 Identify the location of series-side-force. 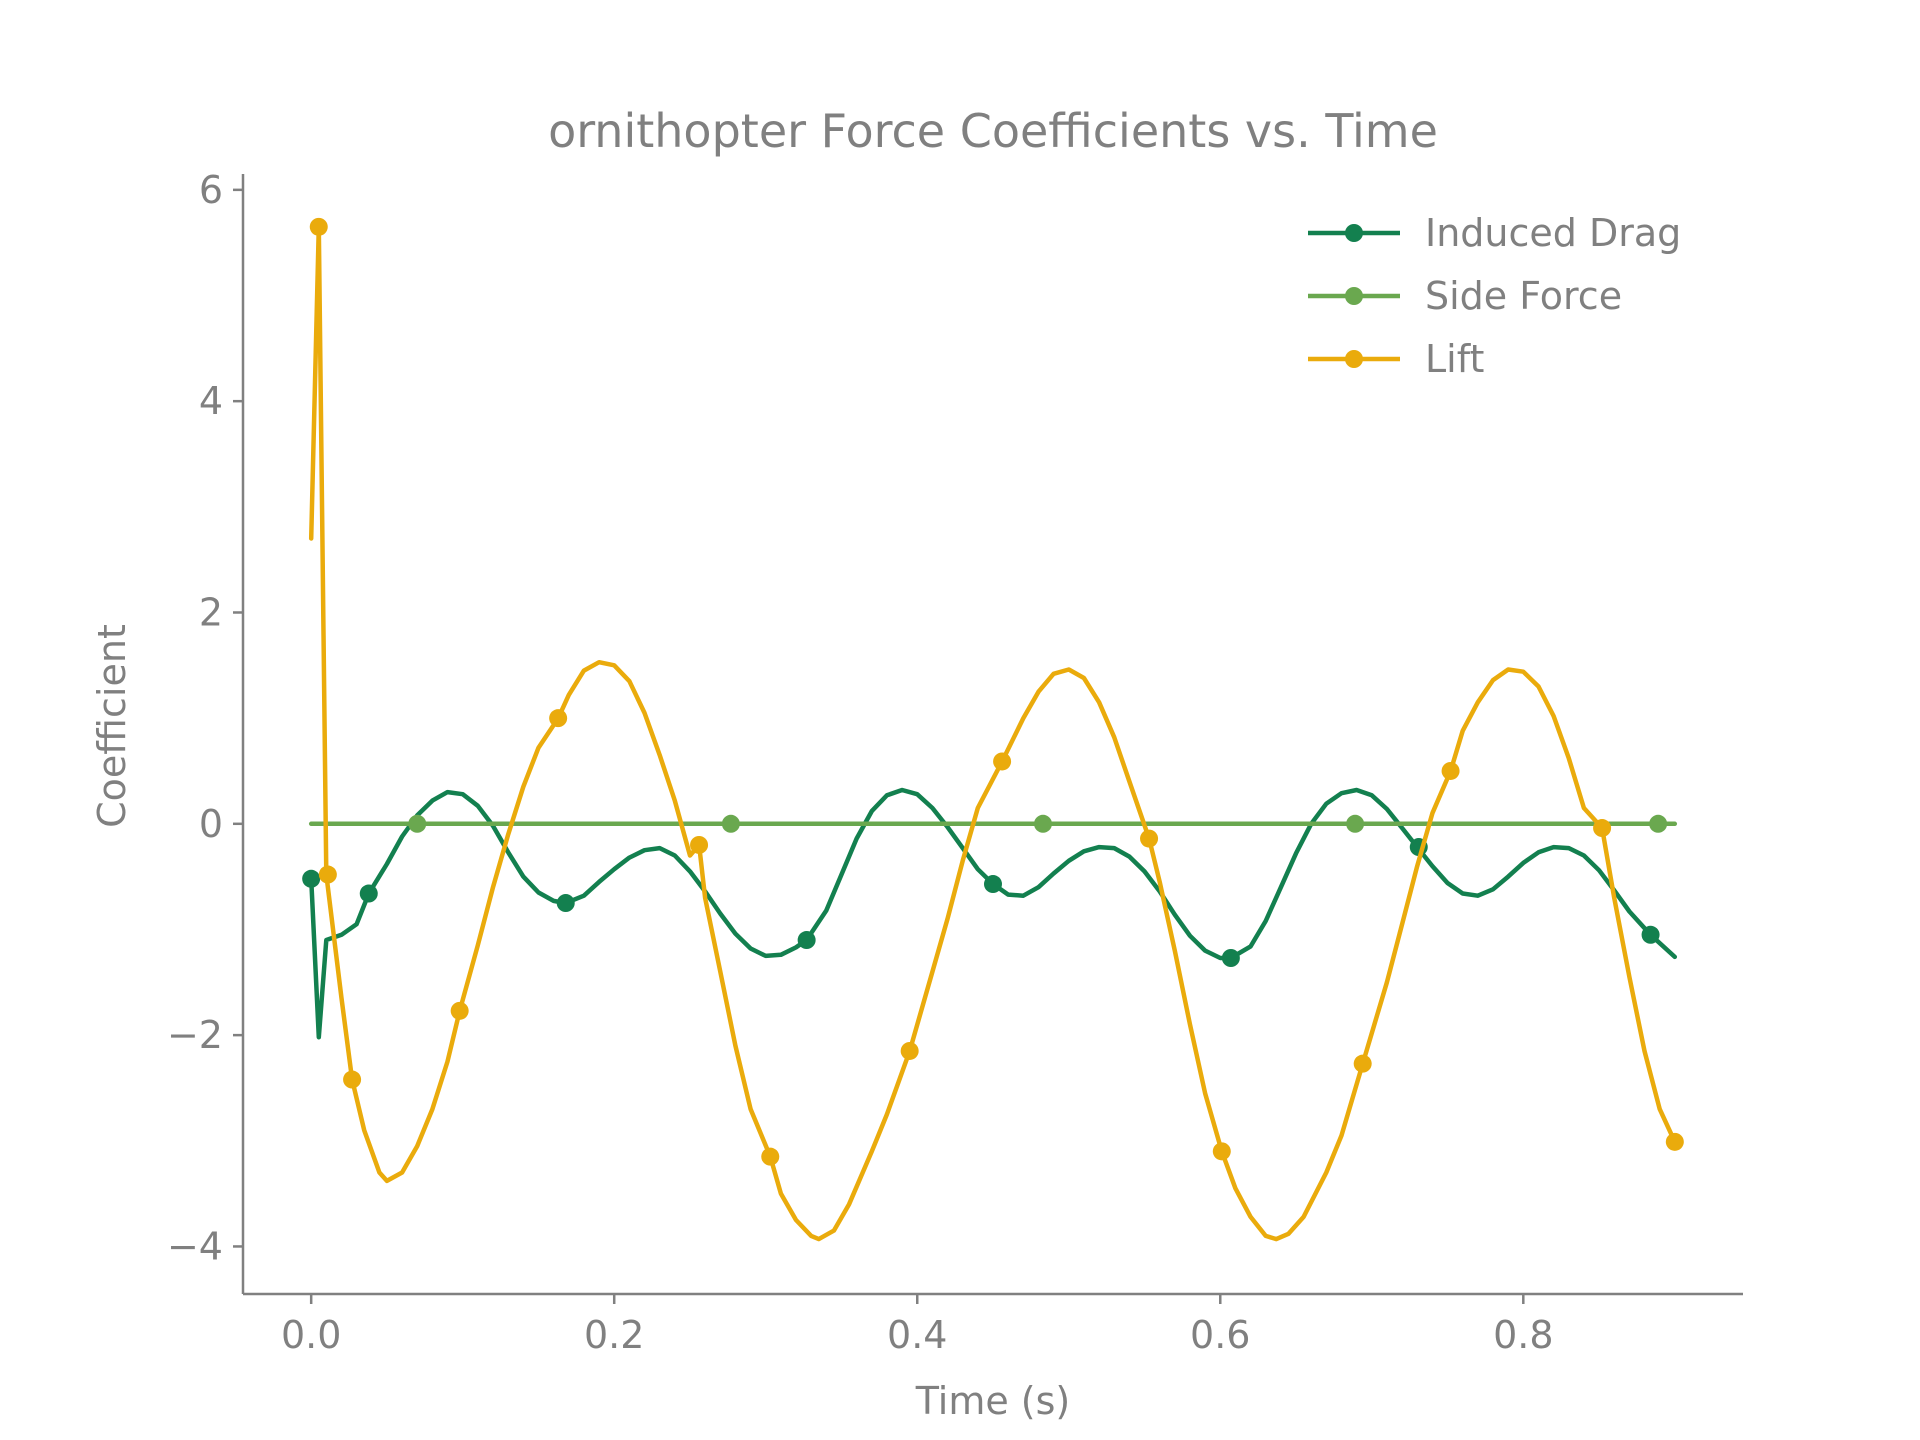
(993, 823).